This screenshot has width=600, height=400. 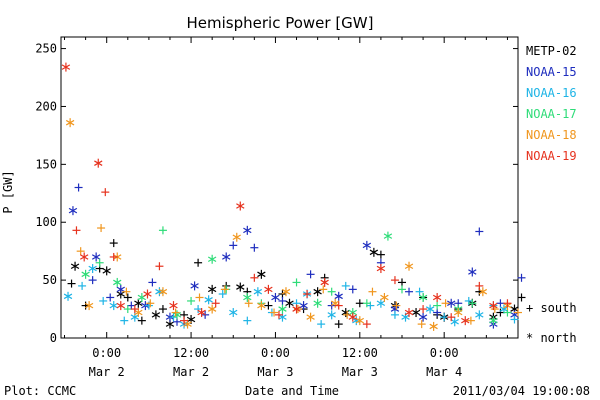 I want to click on legend-item-noaa-16: NOAA-16, so click(x=551, y=93).